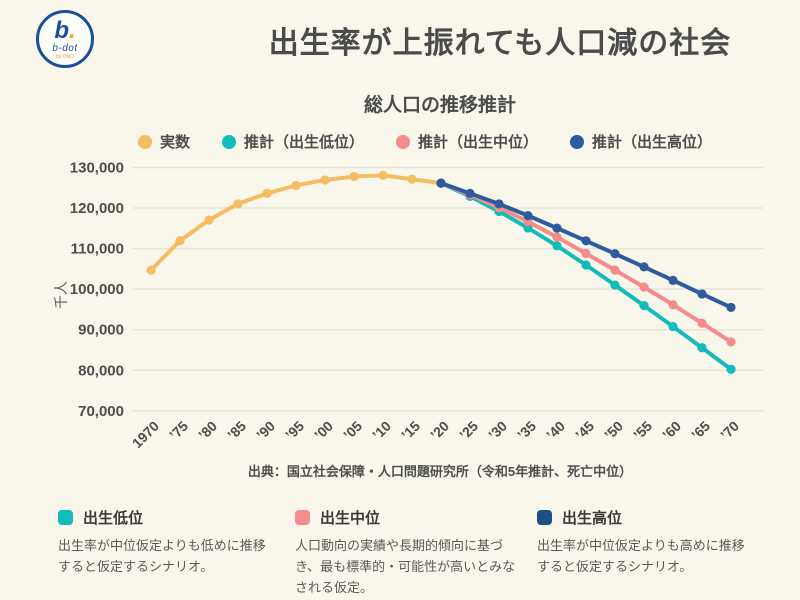 The width and height of the screenshot is (800, 600). What do you see at coordinates (97, 168) in the screenshot?
I see `y-axis-tick: 130,000` at bounding box center [97, 168].